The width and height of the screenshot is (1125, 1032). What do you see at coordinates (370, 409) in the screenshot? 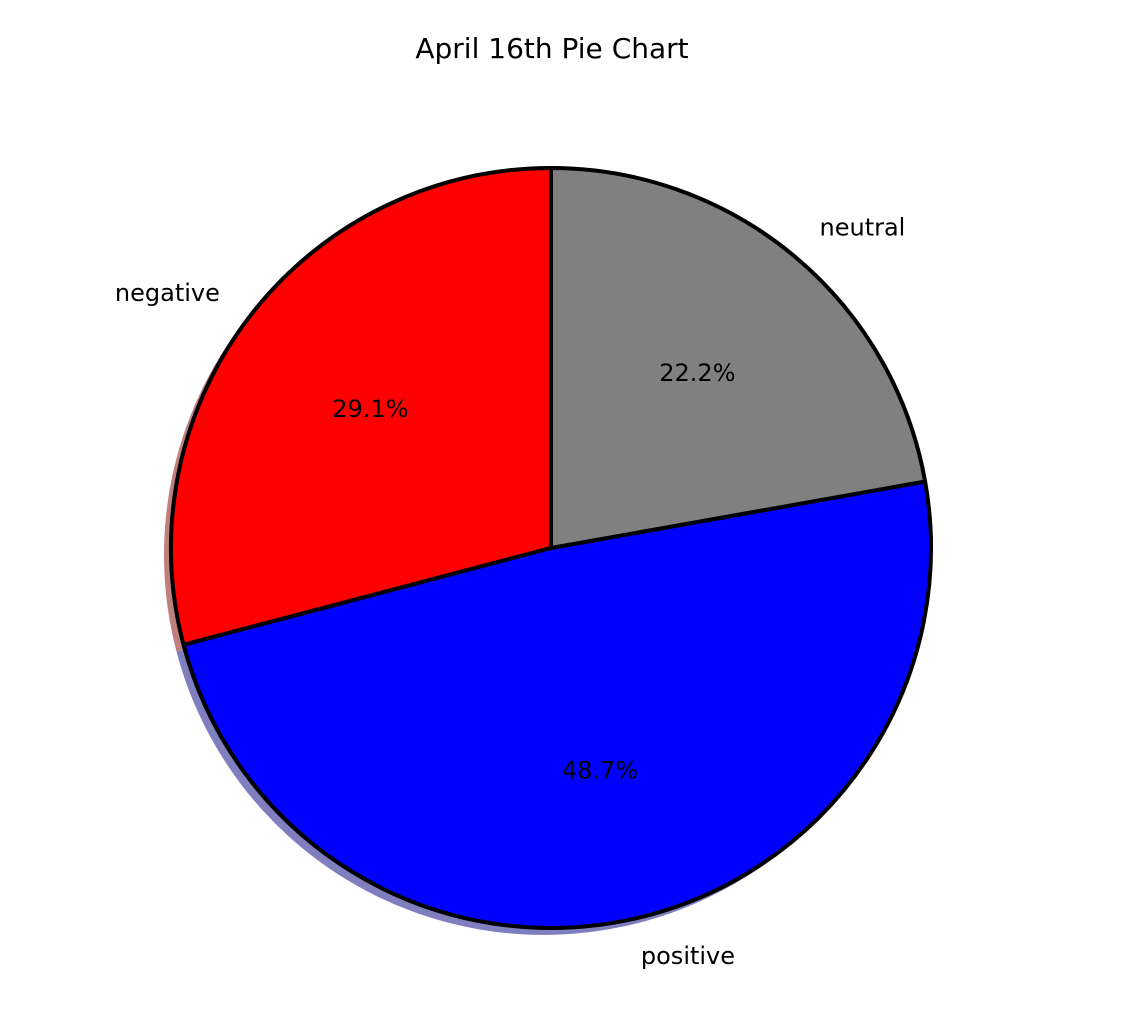
I see `pct-label-negative: 29.1%` at bounding box center [370, 409].